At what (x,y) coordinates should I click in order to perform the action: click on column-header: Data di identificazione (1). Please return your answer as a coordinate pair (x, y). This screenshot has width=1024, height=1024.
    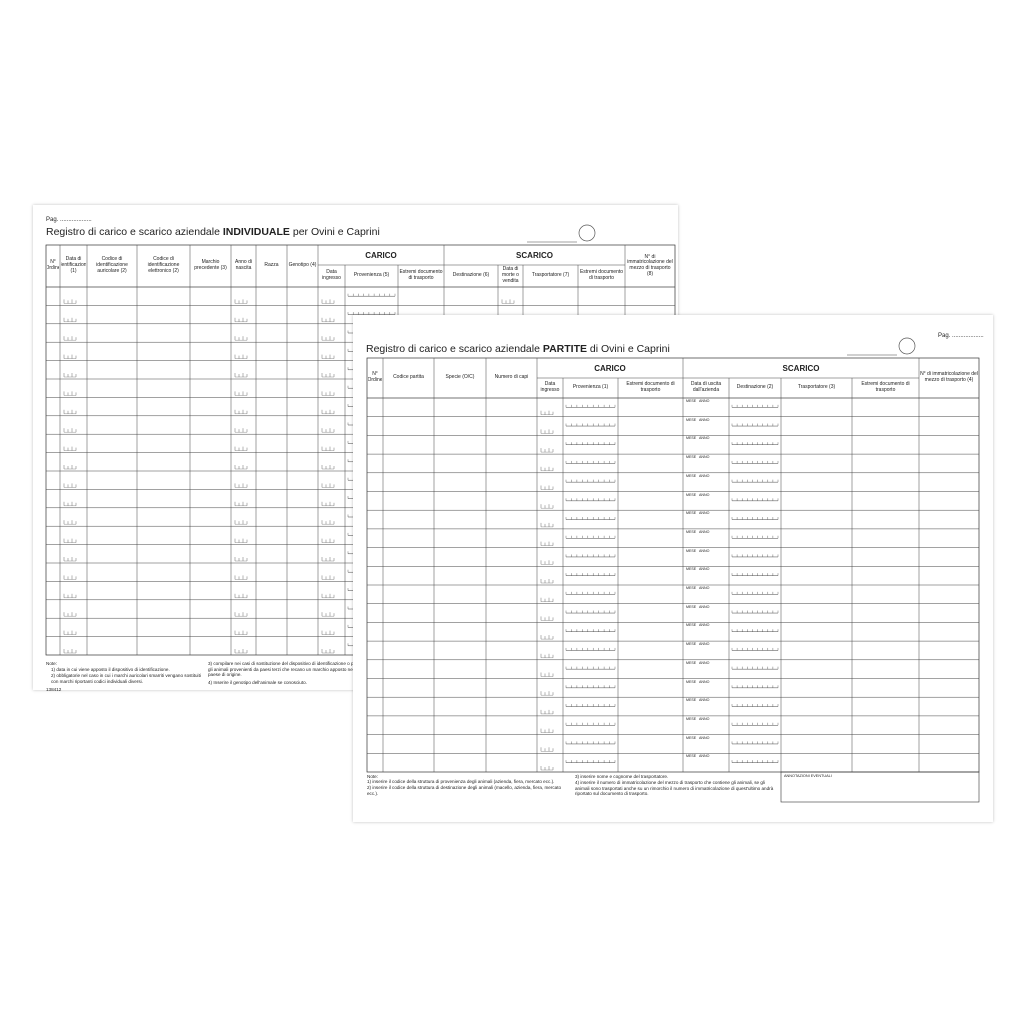
    Looking at the image, I should click on (73, 265).